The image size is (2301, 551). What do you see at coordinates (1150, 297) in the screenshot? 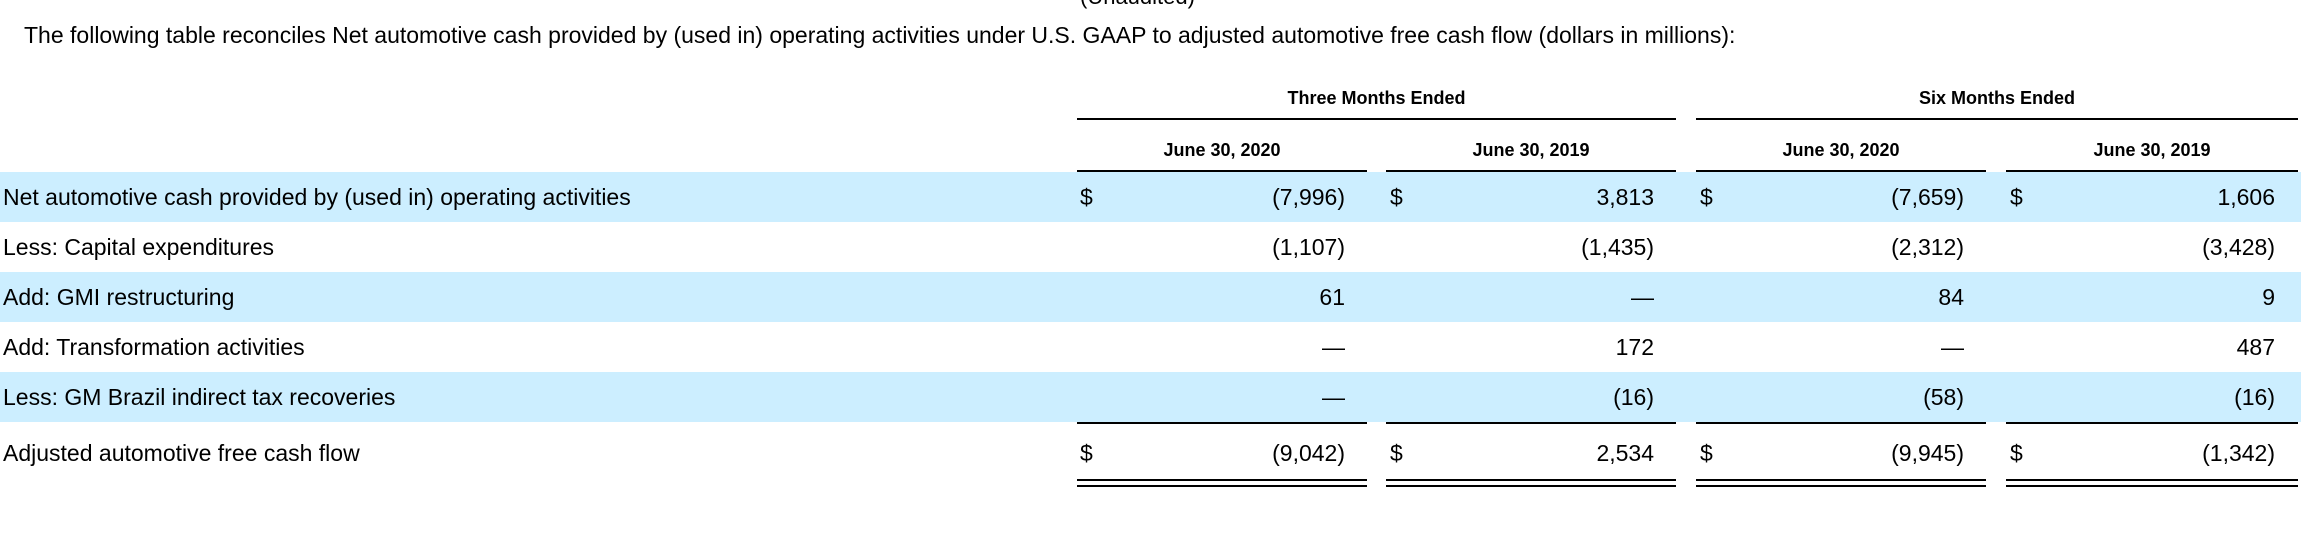
I see `table-row: Add: GMI restructuring 61 — 84 9` at bounding box center [1150, 297].